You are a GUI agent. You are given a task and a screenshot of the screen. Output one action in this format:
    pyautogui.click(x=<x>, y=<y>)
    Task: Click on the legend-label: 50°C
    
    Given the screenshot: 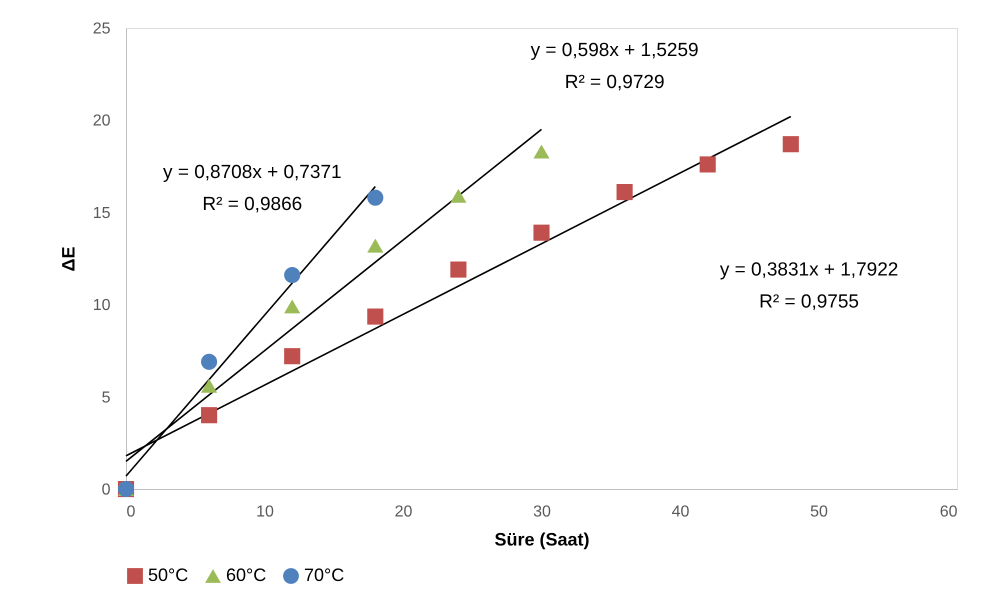 What is the action you would take?
    pyautogui.click(x=168, y=575)
    